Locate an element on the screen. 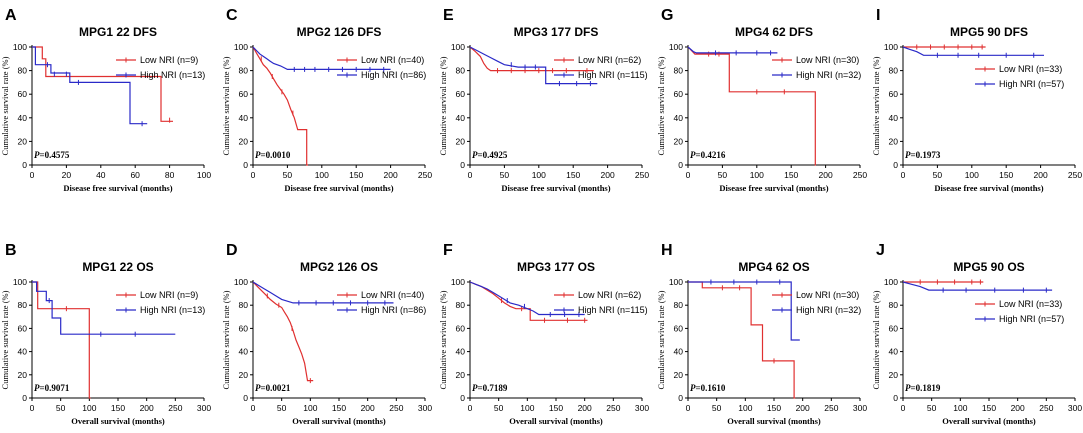 This screenshot has height=433, width=1083. panel-letter: C is located at coordinates (232, 15).